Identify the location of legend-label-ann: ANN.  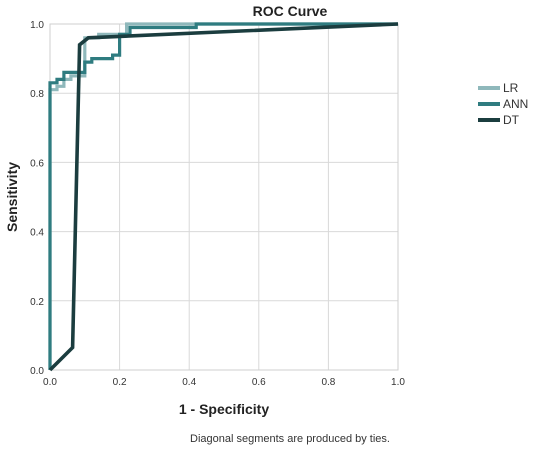
(515, 104).